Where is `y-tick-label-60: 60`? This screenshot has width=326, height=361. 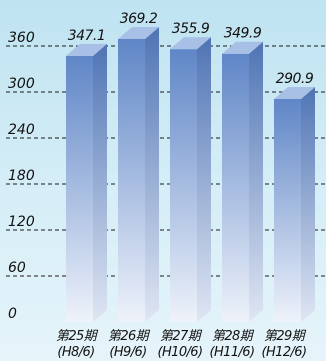 y-tick-label-60: 60 is located at coordinates (17, 268).